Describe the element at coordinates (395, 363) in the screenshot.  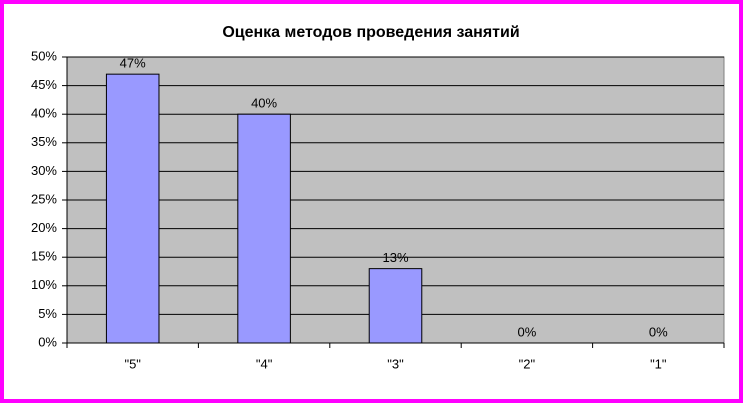
I see `x-tick-label: "3"` at that location.